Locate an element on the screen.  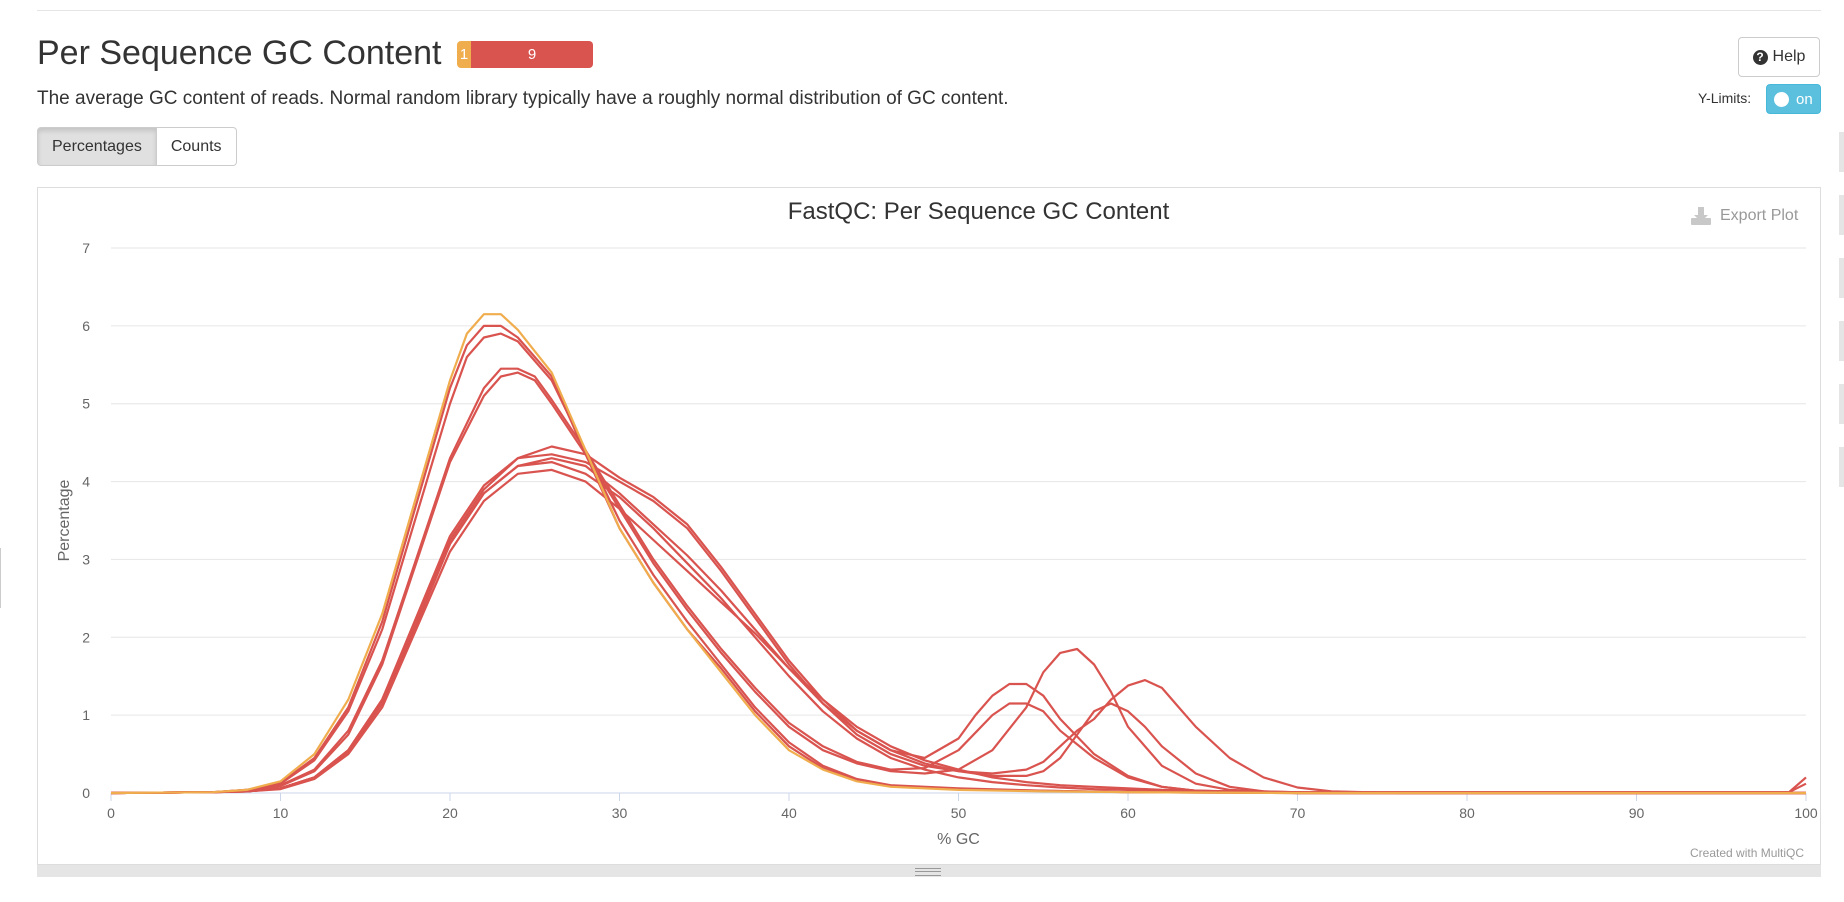
chart-title: FastQC: Per Sequence GC Content is located at coordinates (979, 211).